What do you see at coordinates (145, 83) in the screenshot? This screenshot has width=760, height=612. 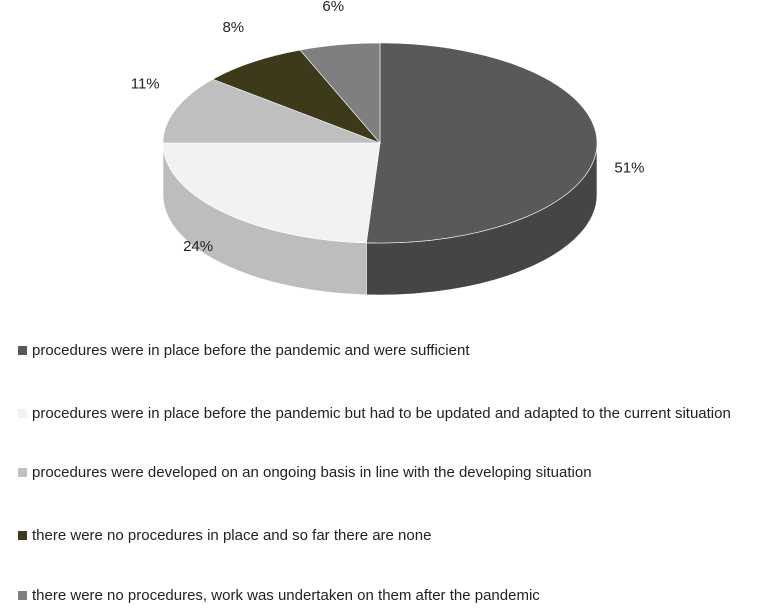 I see `data-label: 11%` at bounding box center [145, 83].